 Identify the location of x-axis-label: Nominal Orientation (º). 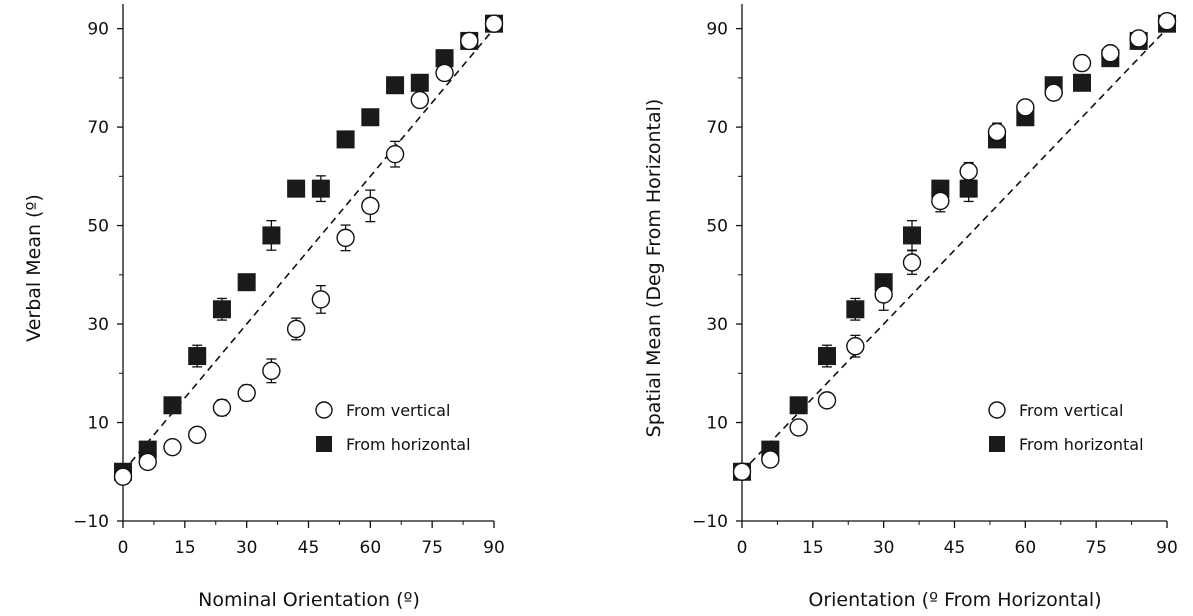
(309, 600).